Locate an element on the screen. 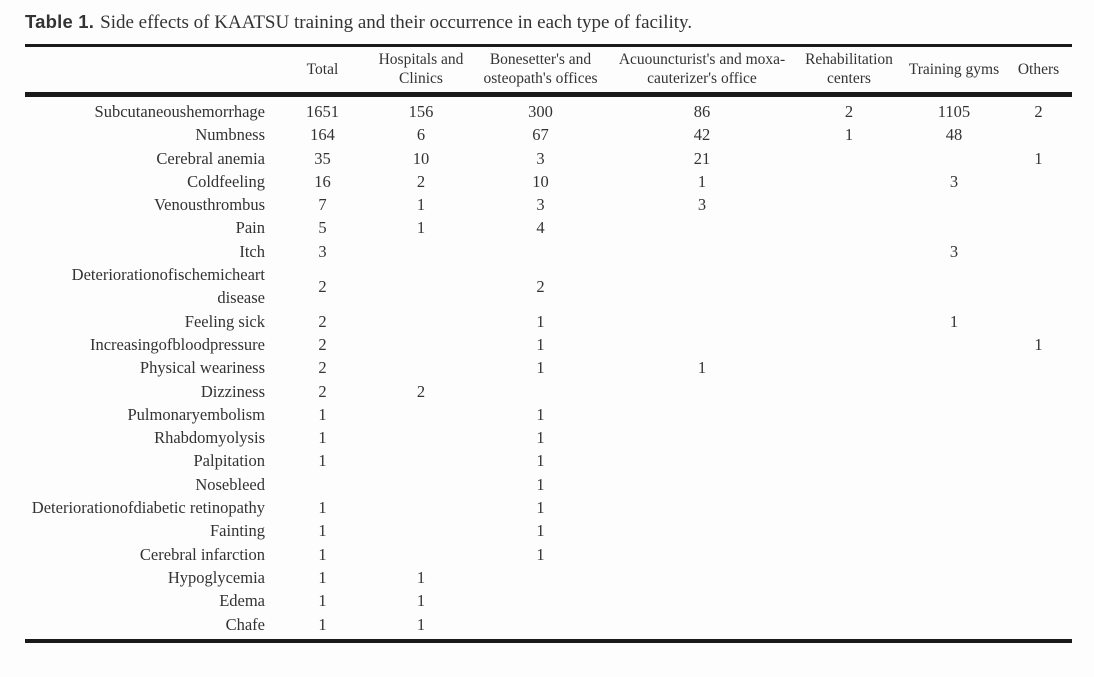 Image resolution: width=1094 pixels, height=677 pixels. row-label: Pulmonaryembolism is located at coordinates (196, 414).